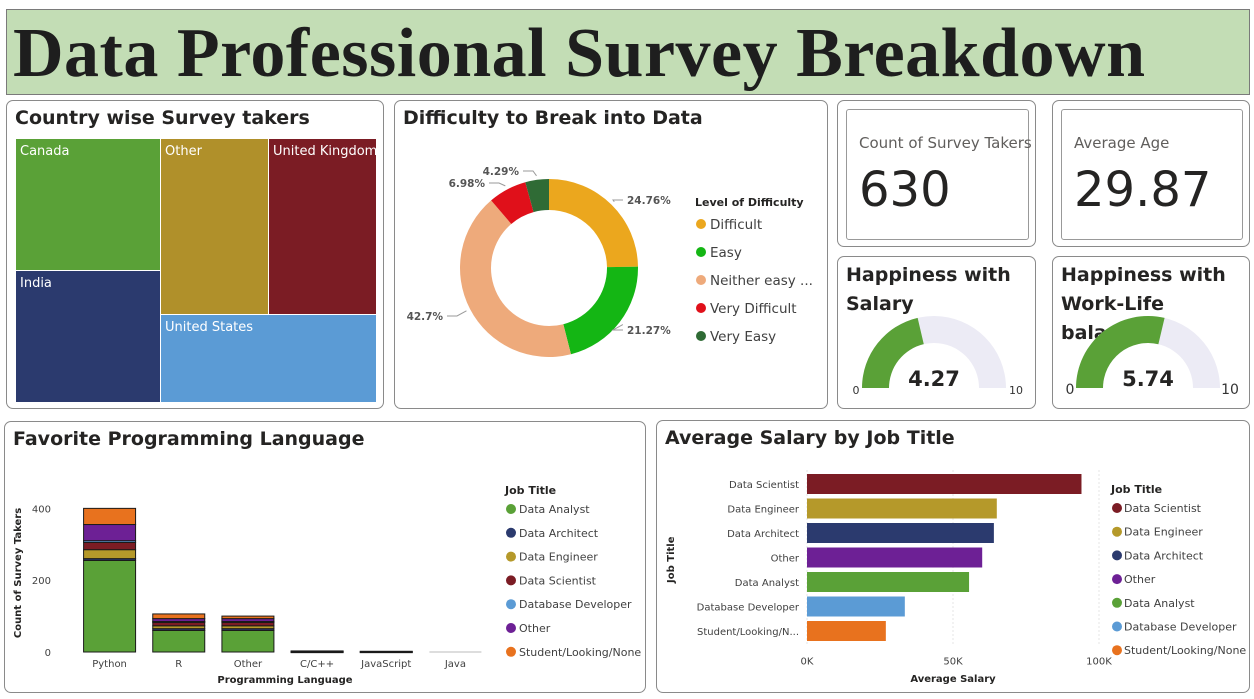  What do you see at coordinates (284, 680) in the screenshot?
I see `x-axis-title: Programming Language` at bounding box center [284, 680].